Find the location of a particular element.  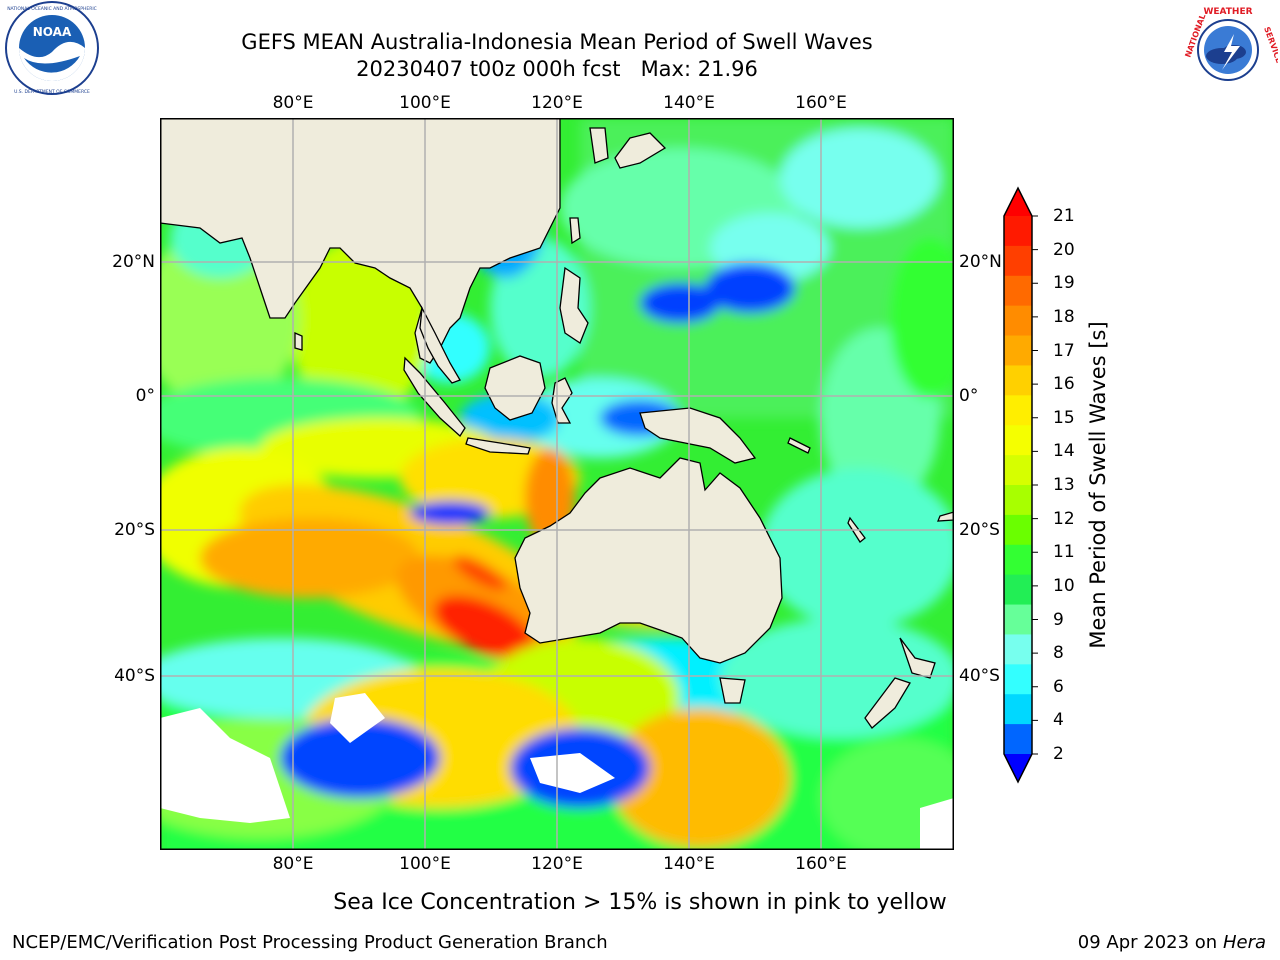

sea-ice-regions is located at coordinates (557, 771).